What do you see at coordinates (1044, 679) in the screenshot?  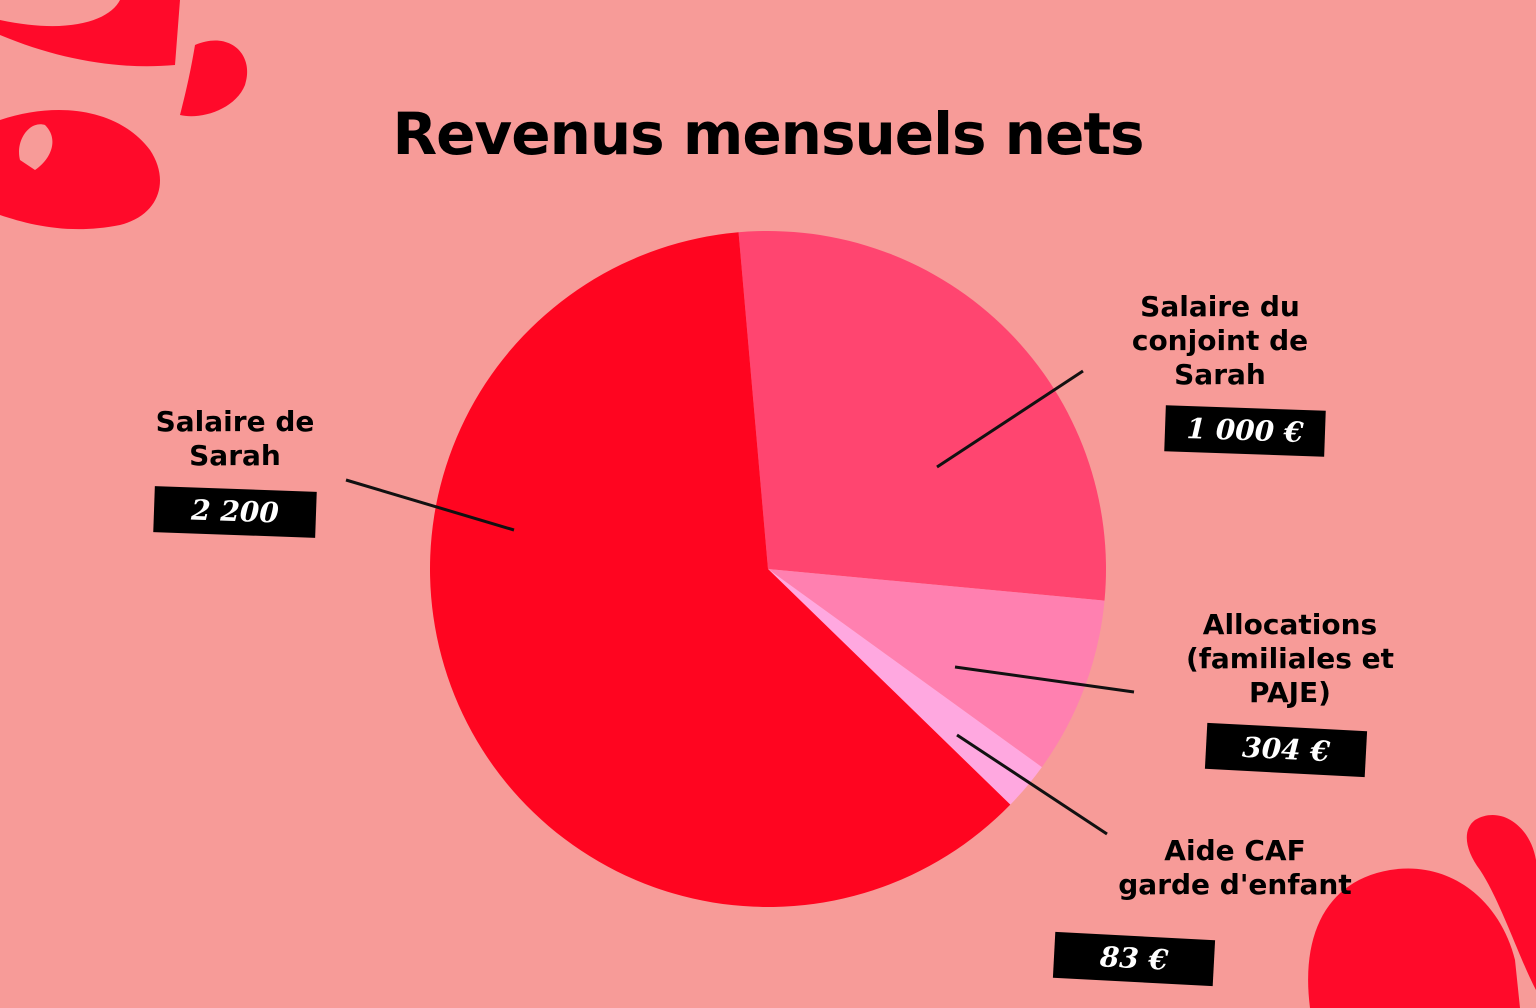 I see `leader-line-allocations` at bounding box center [1044, 679].